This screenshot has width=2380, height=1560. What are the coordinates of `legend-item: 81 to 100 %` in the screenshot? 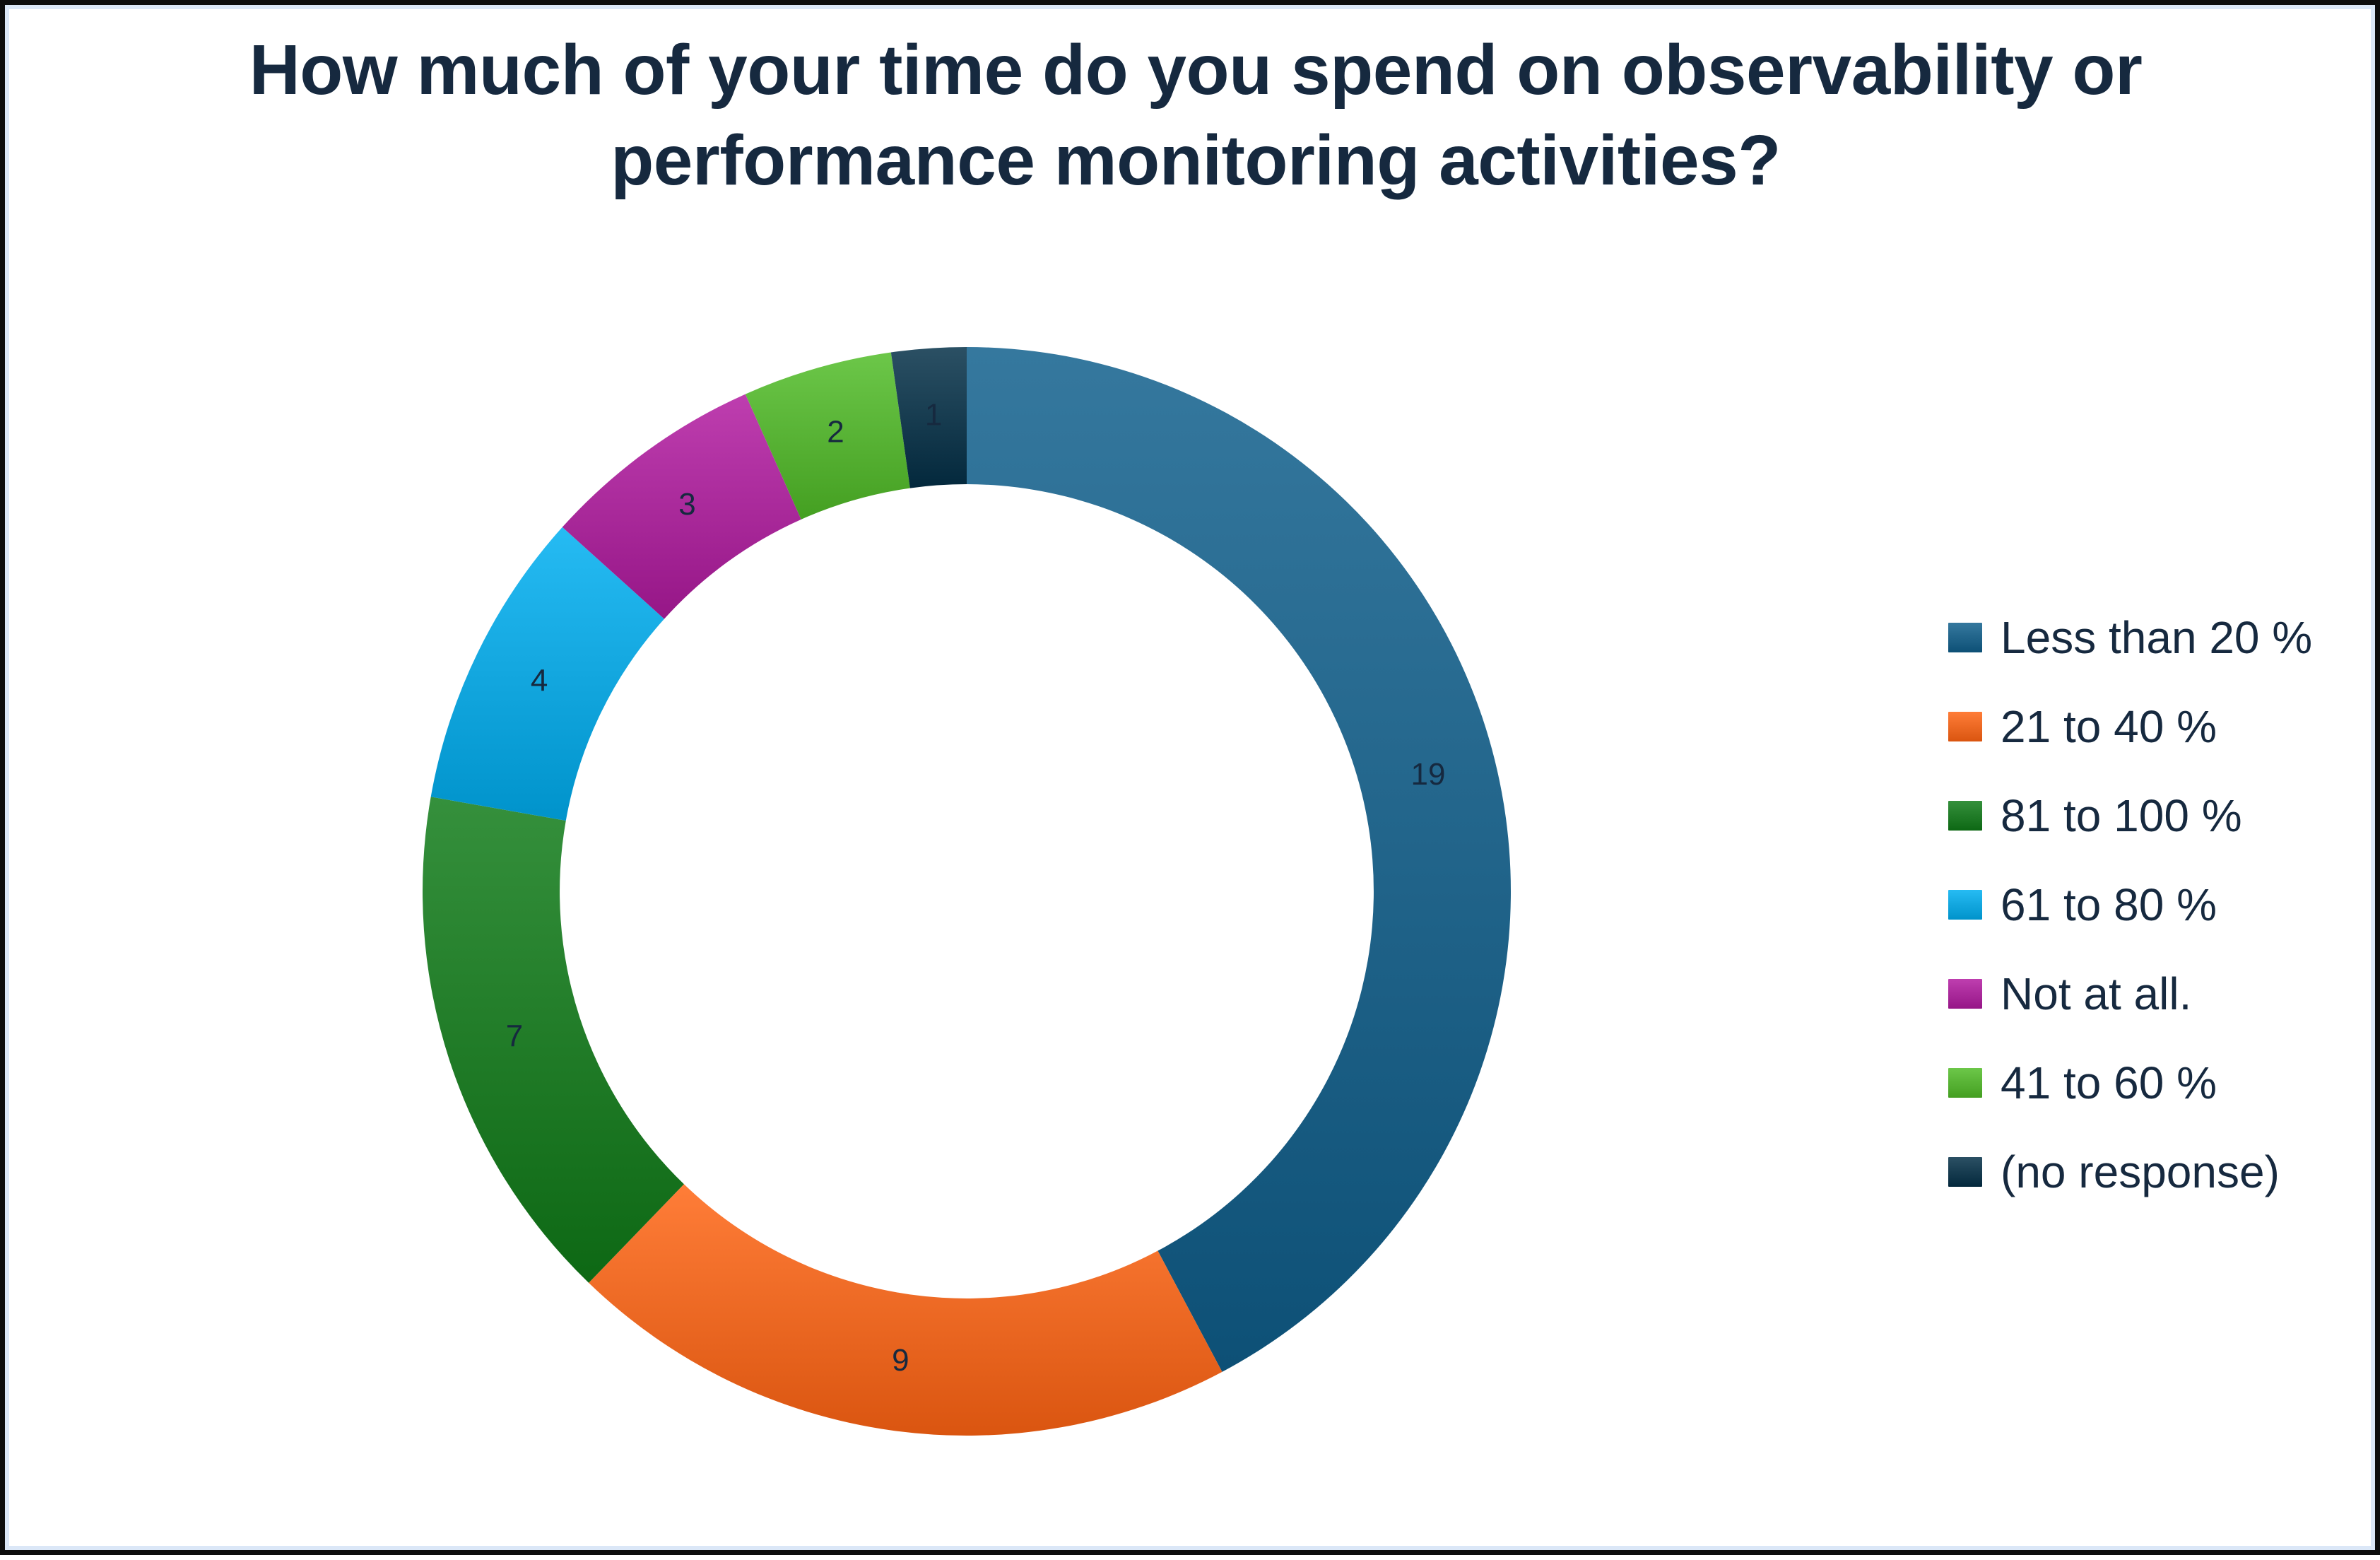 It's located at (2160, 816).